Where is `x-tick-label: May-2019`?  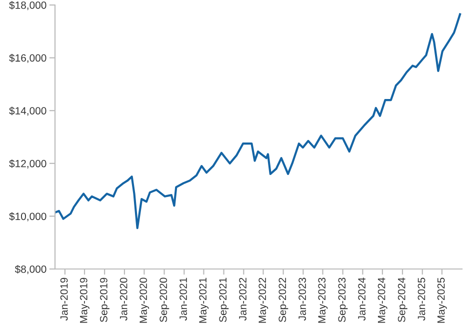
x-tick-label: May-2019 is located at coordinates (85, 300).